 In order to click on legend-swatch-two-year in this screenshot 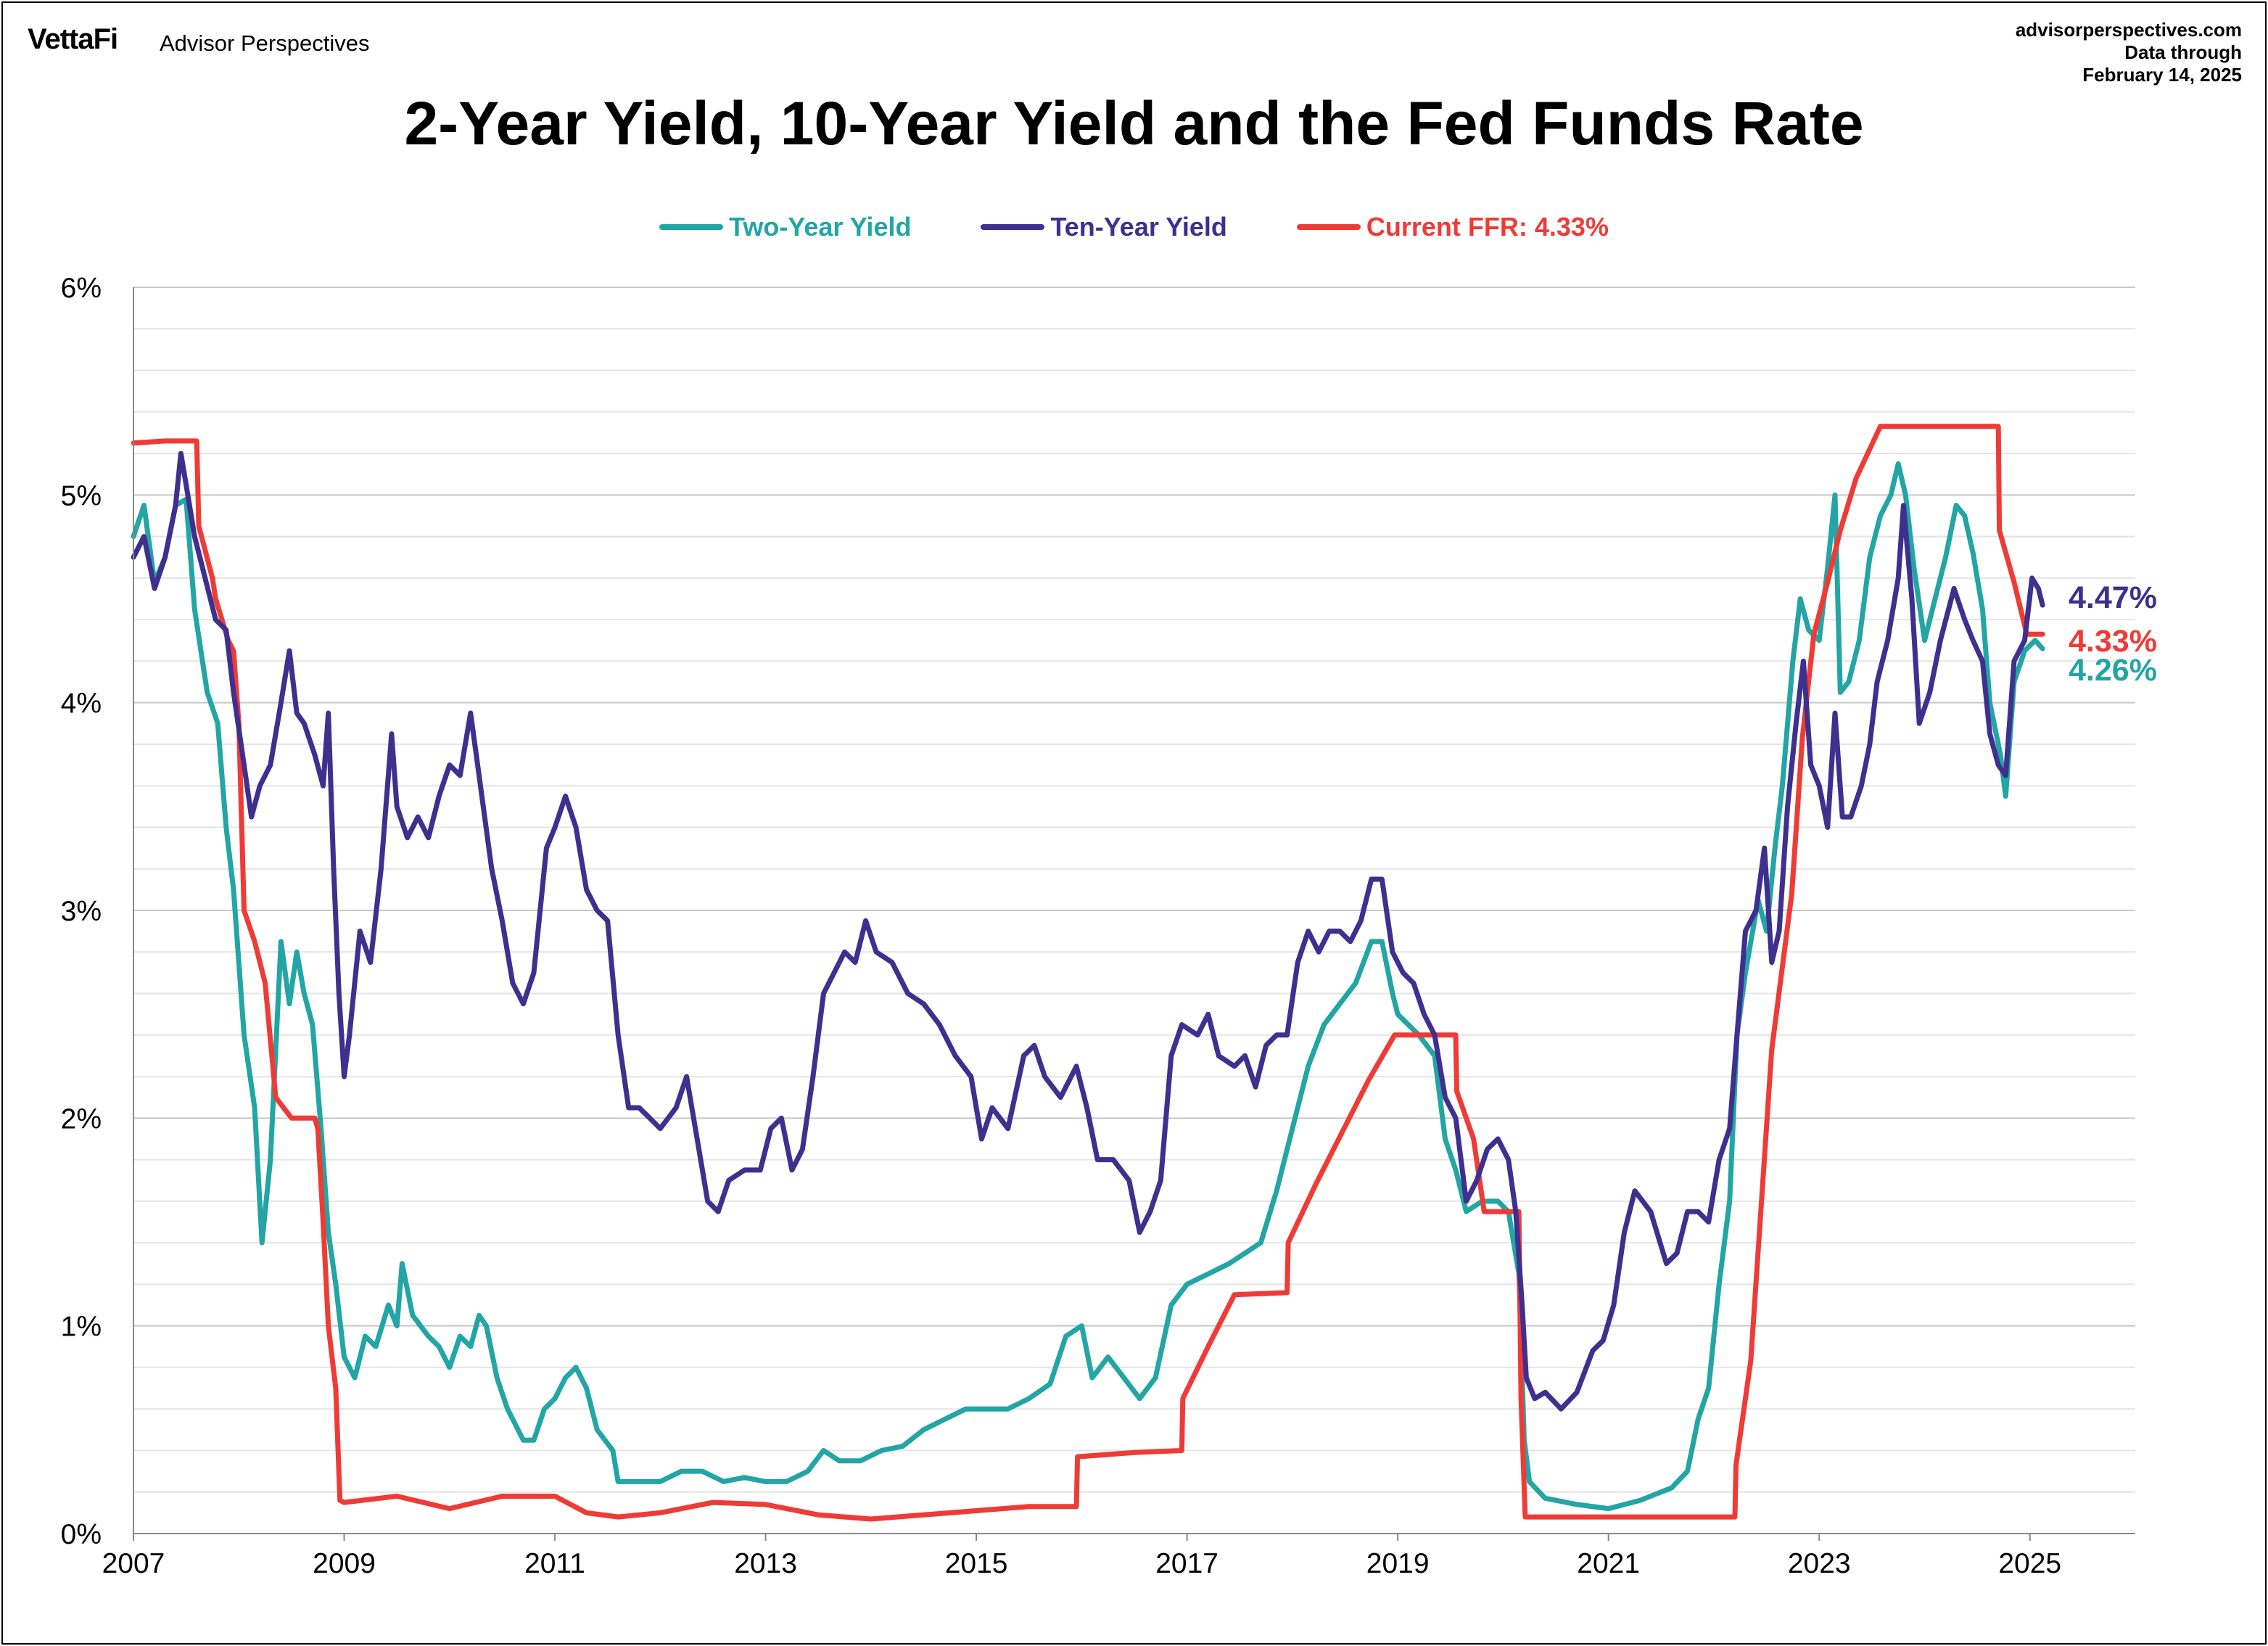, I will do `click(691, 227)`.